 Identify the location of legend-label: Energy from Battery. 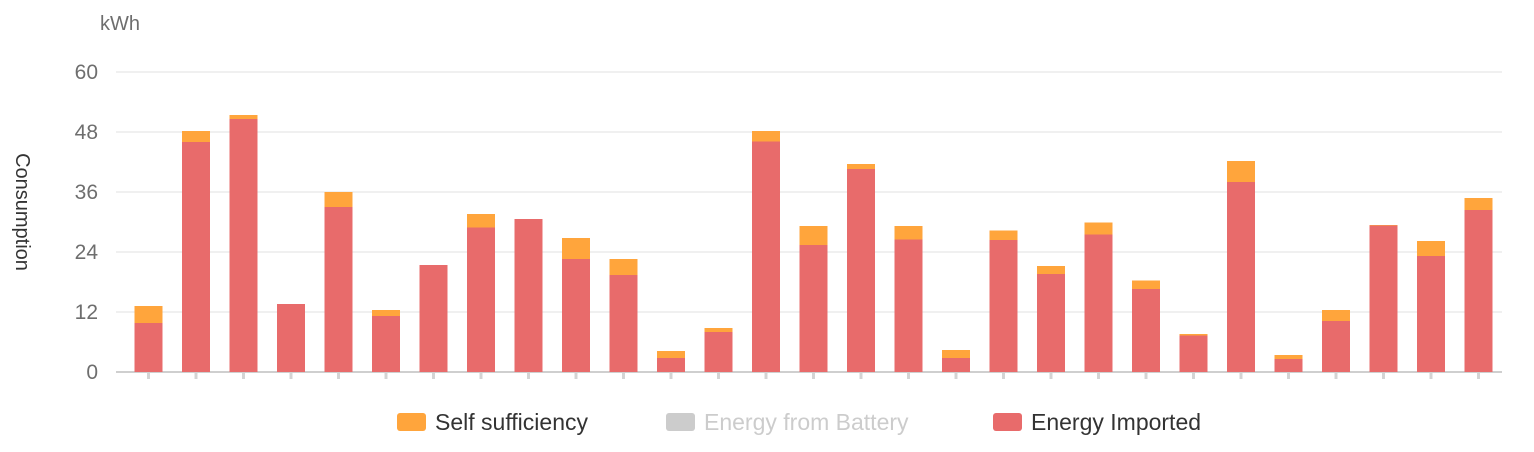
(806, 422).